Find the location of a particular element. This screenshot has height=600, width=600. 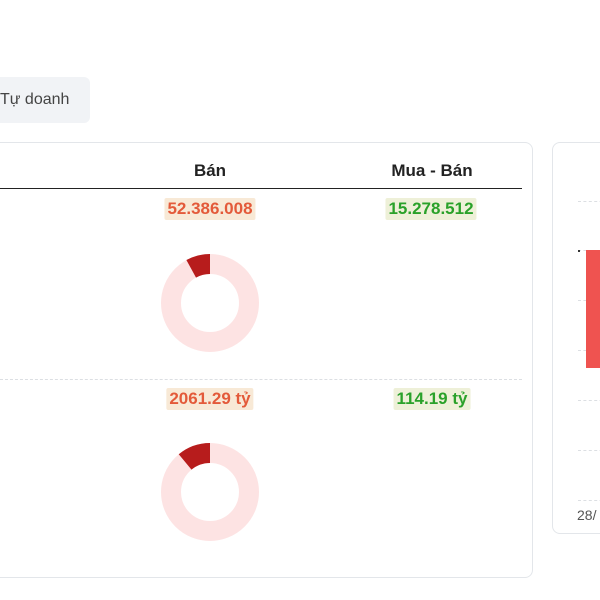

column-header-ban: Bán is located at coordinates (210, 170).